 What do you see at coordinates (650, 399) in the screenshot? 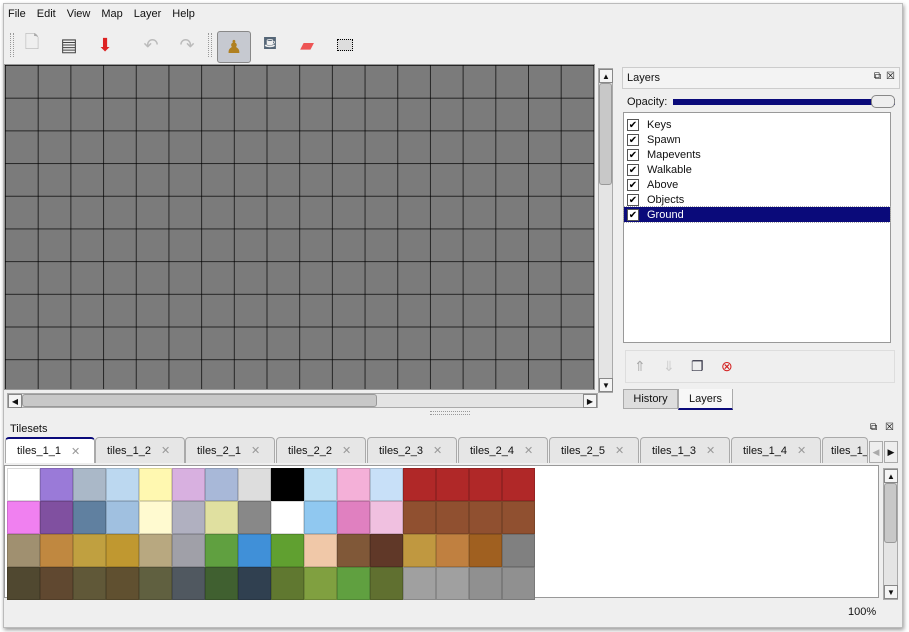
I see `tab-history: History` at bounding box center [650, 399].